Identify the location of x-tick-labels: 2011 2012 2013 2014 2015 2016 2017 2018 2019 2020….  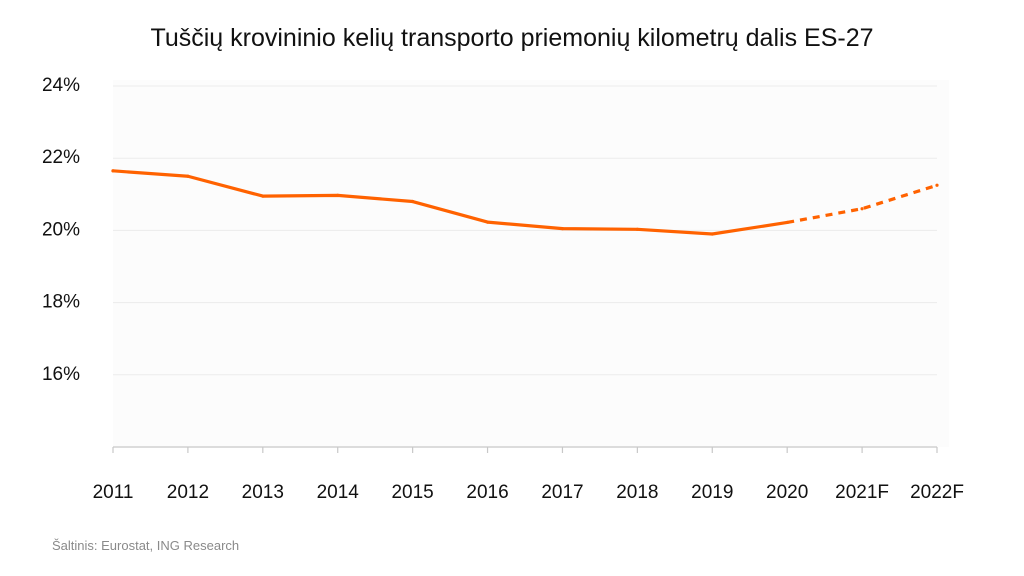
(528, 492).